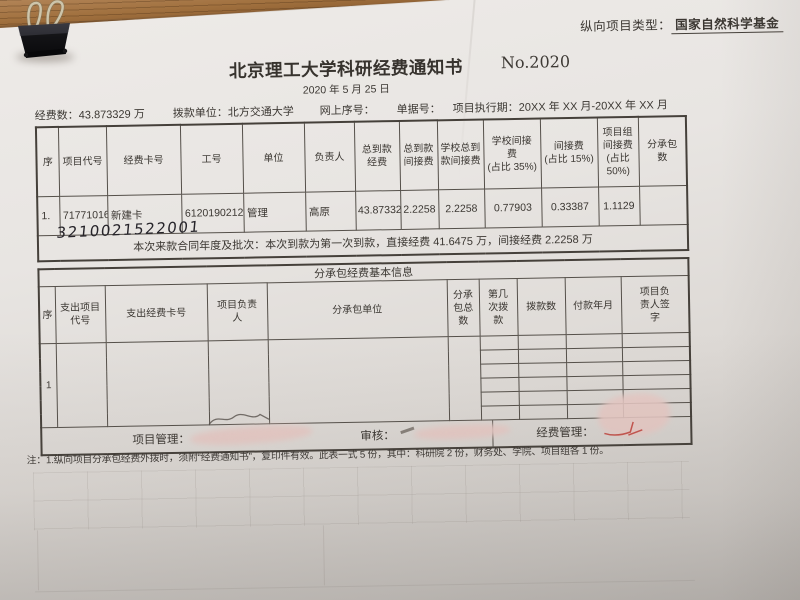 Image resolution: width=800 pixels, height=600 pixels. I want to click on header-cell: 项目负责 人, so click(237, 311).